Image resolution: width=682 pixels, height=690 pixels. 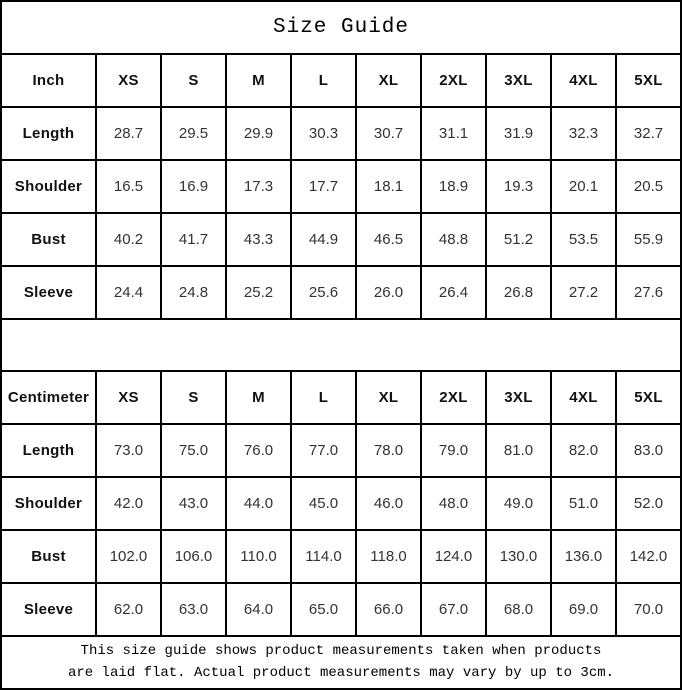 I want to click on measurement-cell: 32.3, so click(x=583, y=133).